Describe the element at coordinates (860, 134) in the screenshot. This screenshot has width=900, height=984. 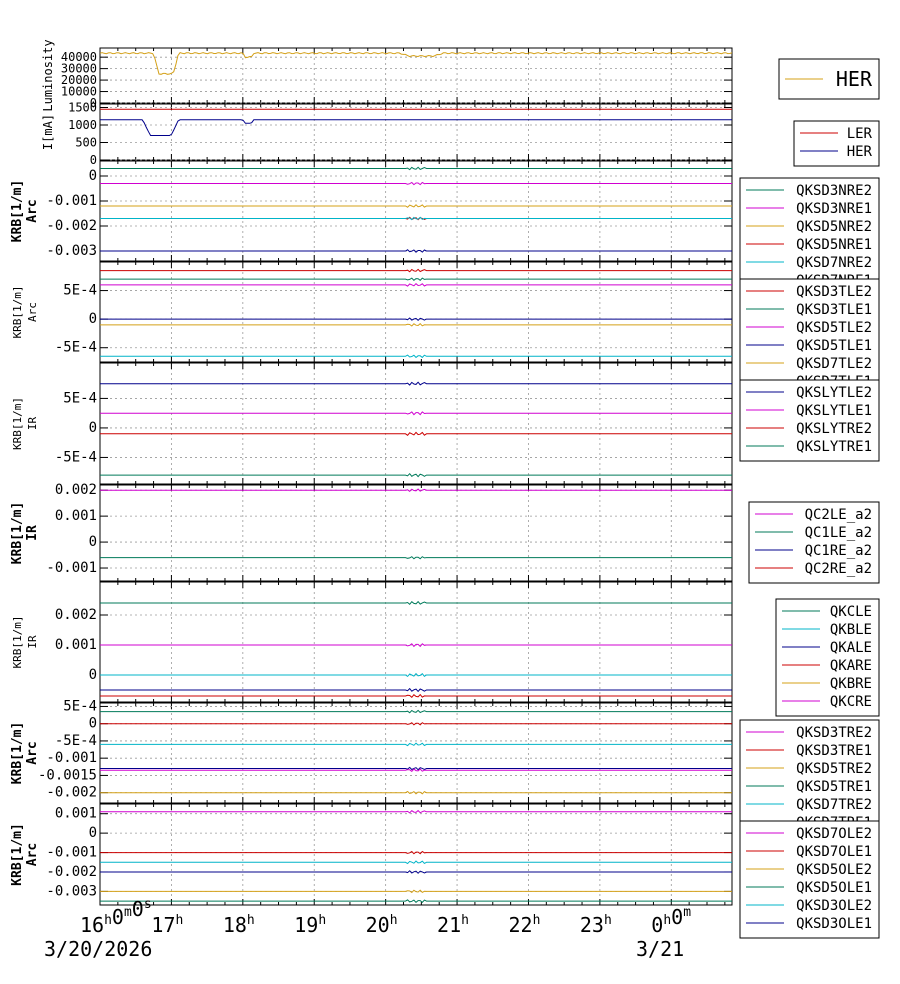
I see `legend-entry: LER` at that location.